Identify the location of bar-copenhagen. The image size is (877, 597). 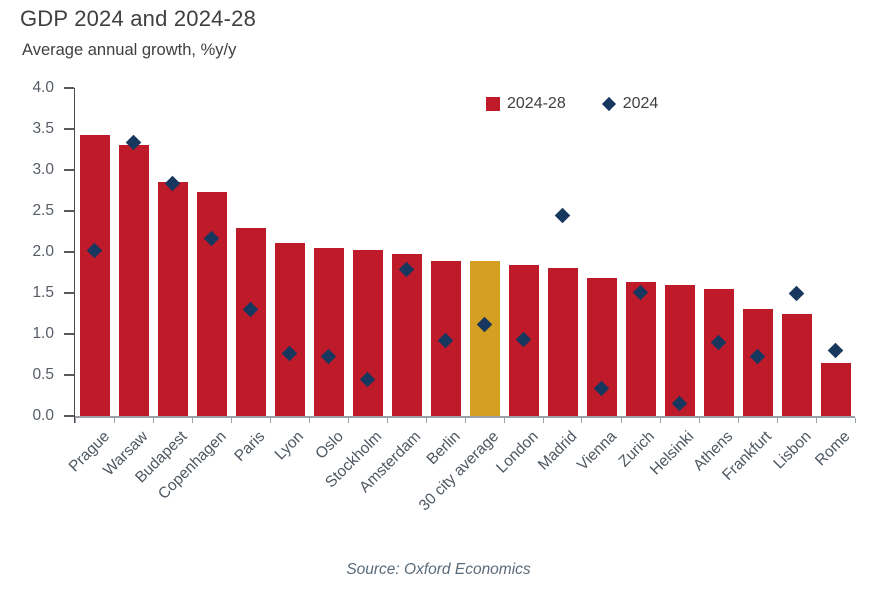
(211, 304).